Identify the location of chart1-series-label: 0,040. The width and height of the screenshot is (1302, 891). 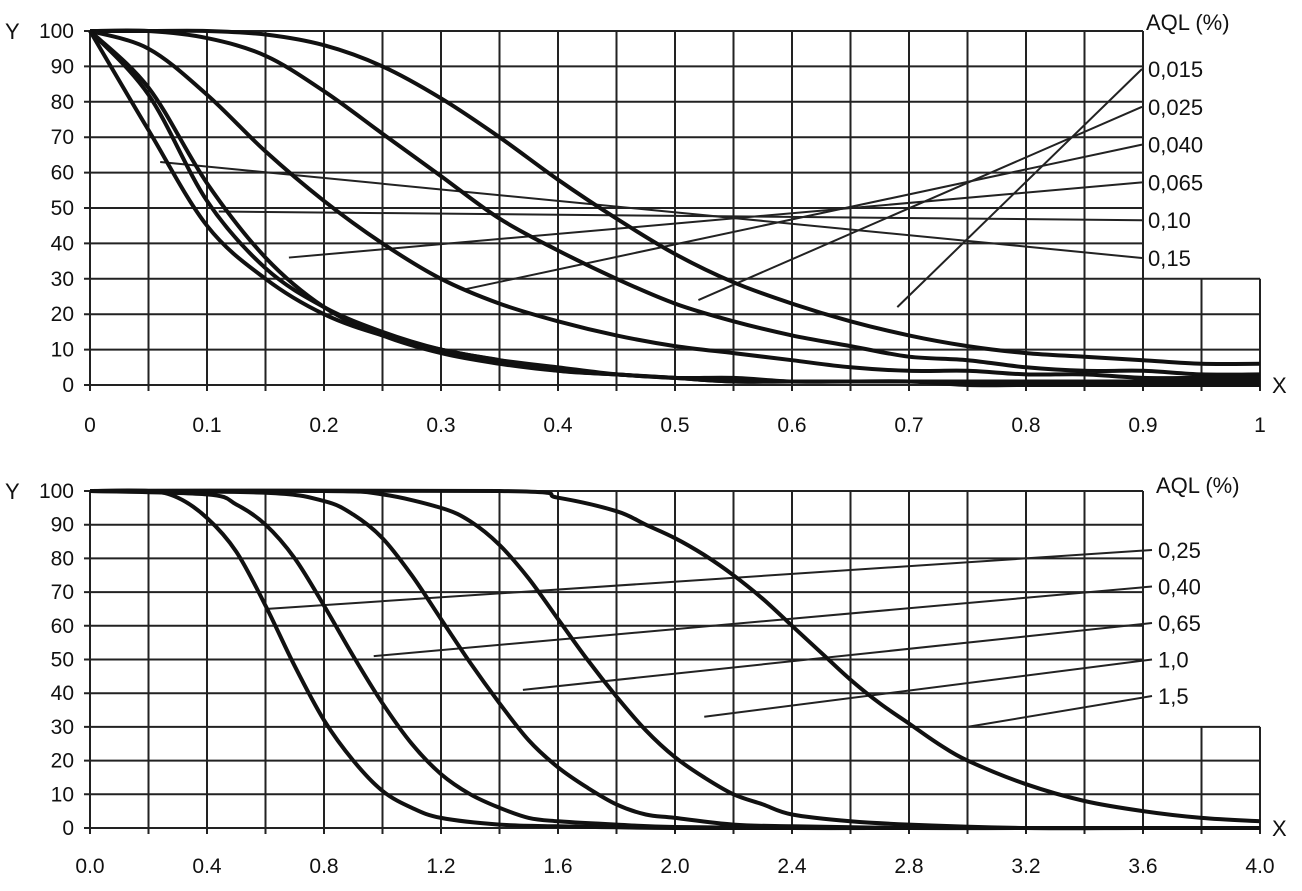
(1175, 145).